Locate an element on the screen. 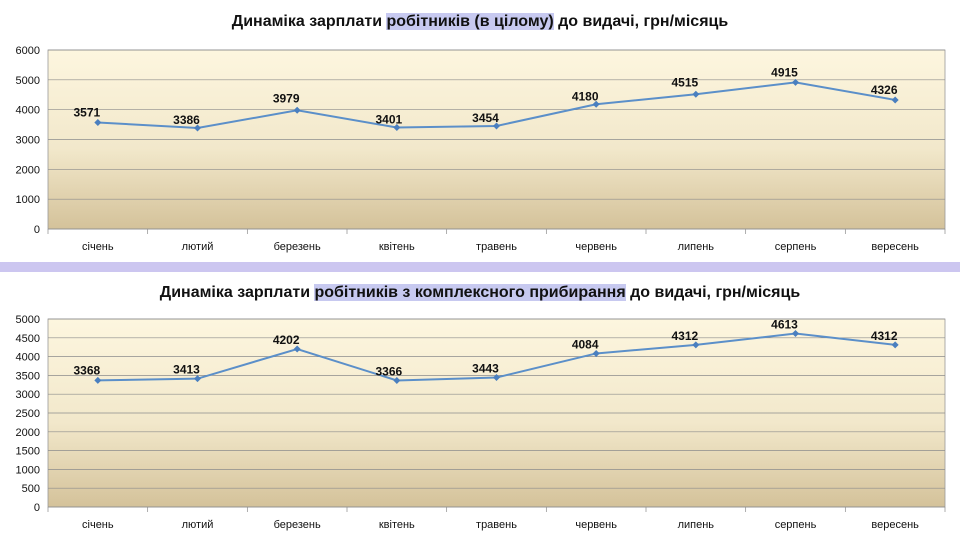  data-label: 3386 is located at coordinates (186, 120).